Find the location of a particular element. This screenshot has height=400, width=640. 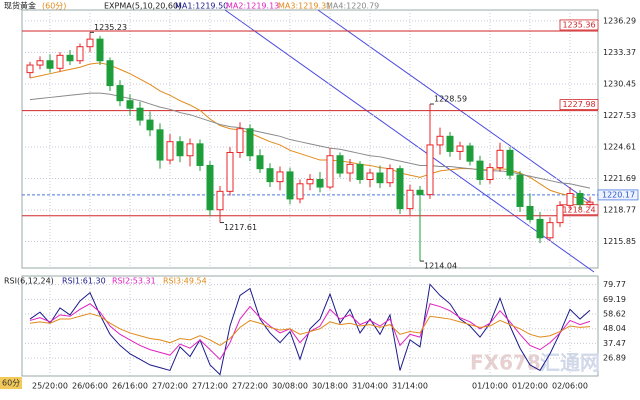

price-level-box is located at coordinates (579, 25).